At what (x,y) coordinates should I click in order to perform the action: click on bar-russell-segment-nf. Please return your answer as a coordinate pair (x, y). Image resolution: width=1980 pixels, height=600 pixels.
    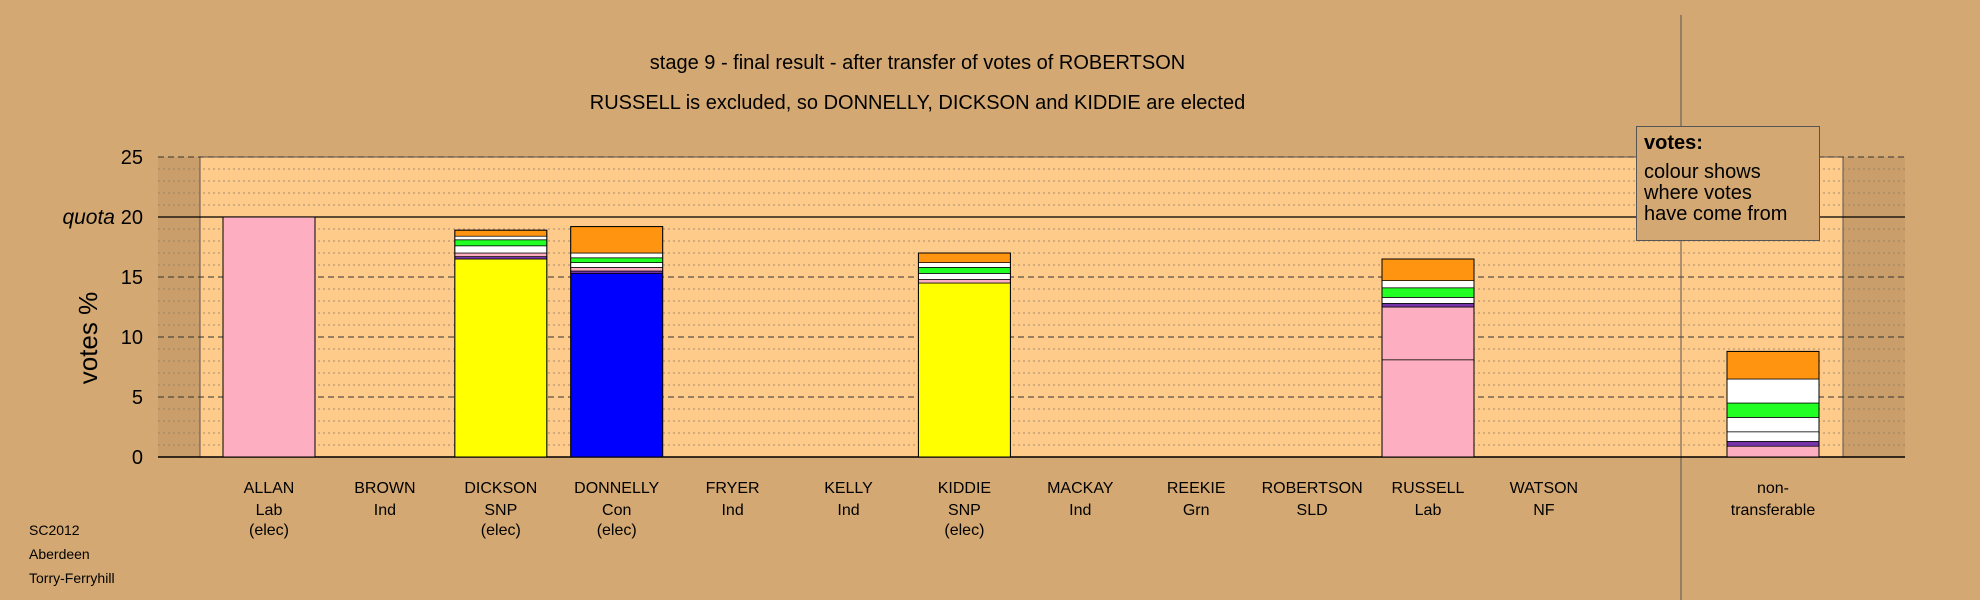
    Looking at the image, I should click on (1428, 305).